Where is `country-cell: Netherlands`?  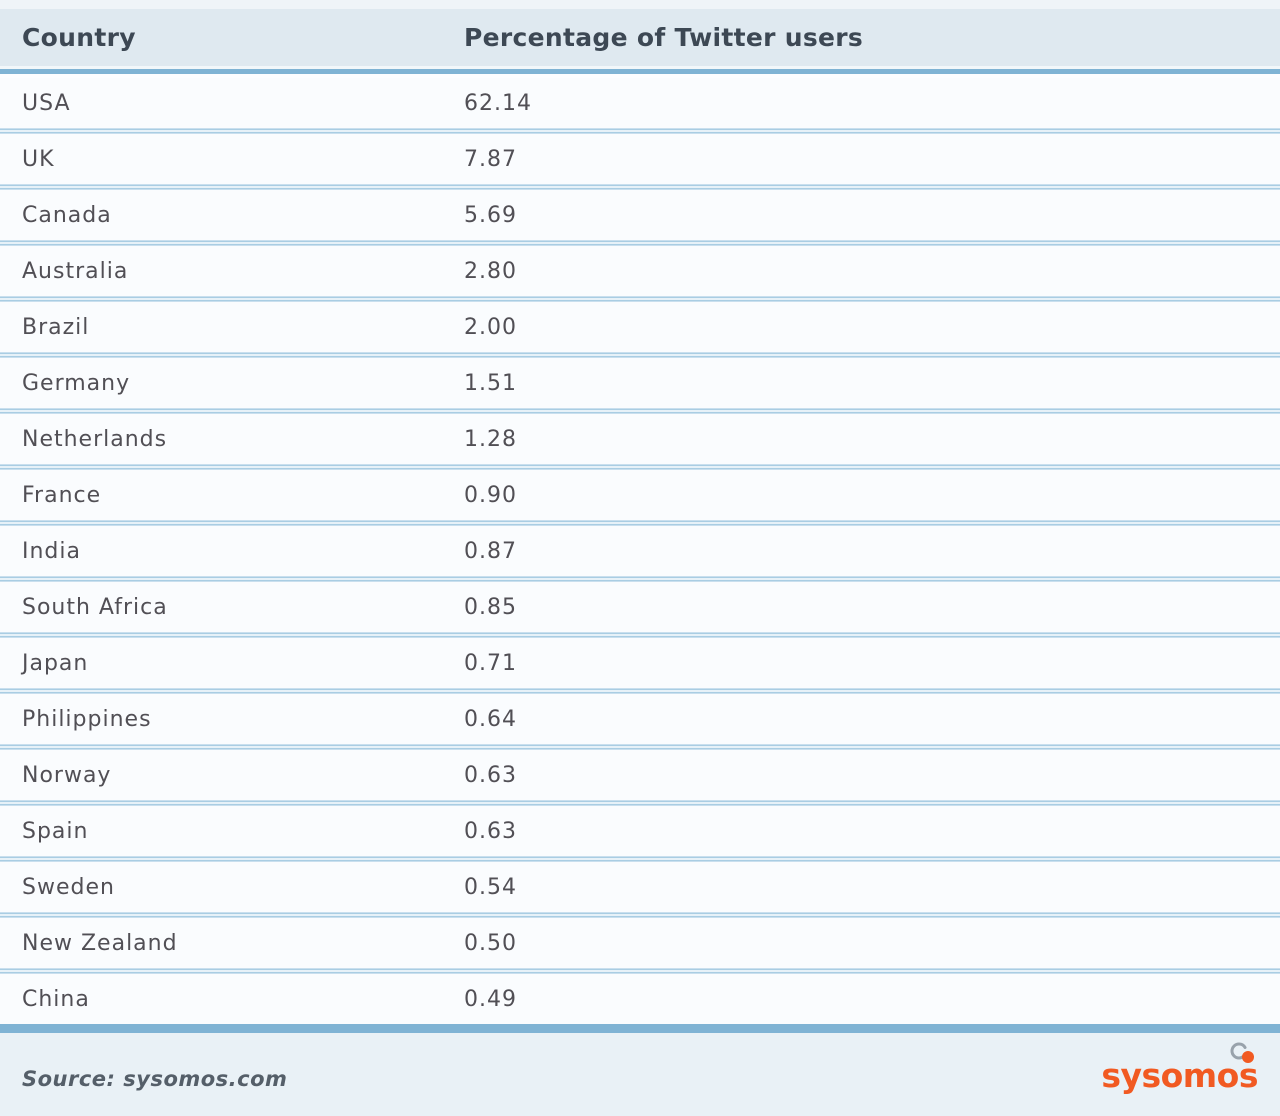 country-cell: Netherlands is located at coordinates (95, 439).